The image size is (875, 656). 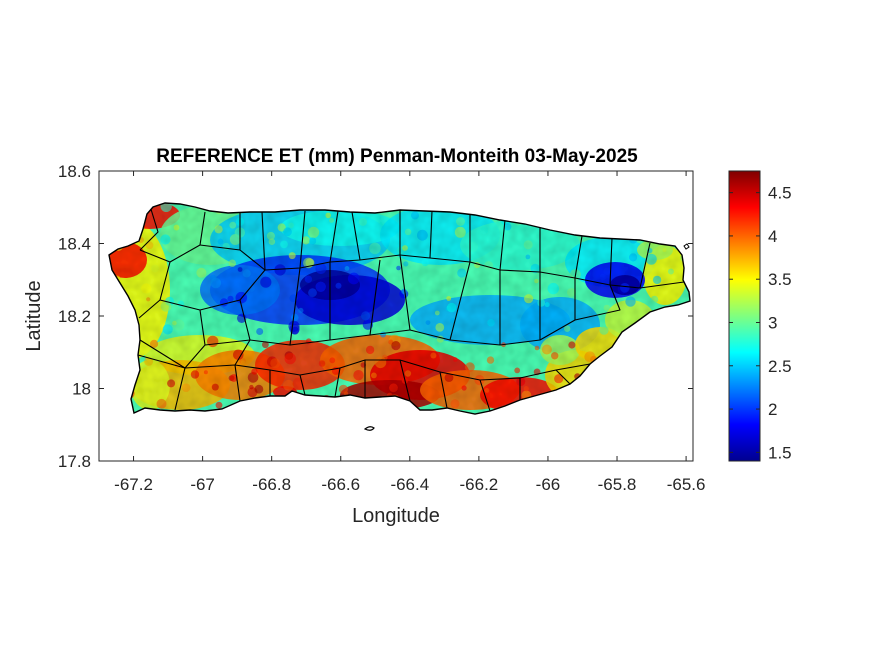 What do you see at coordinates (780, 452) in the screenshot?
I see `colorbar-tick-label: 1.5` at bounding box center [780, 452].